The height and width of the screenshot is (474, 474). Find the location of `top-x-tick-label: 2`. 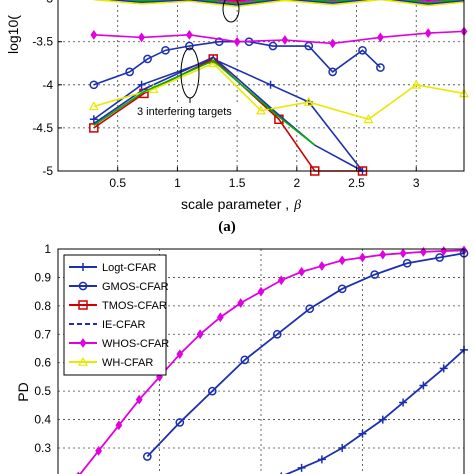

top-x-tick-label: 2 is located at coordinates (296, 183).